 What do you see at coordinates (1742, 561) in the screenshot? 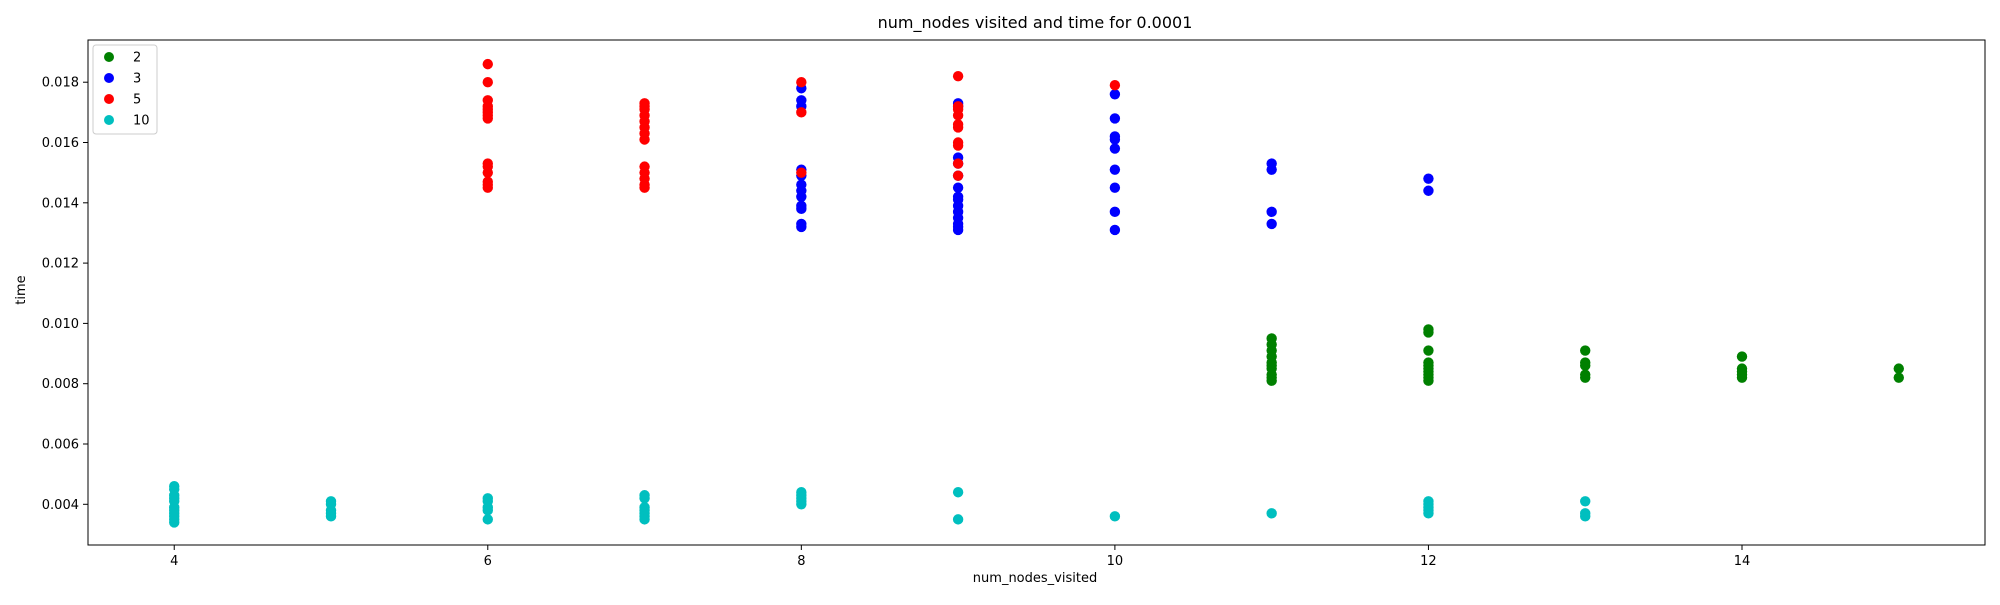
I see `x-tick-label: 14` at bounding box center [1742, 561].